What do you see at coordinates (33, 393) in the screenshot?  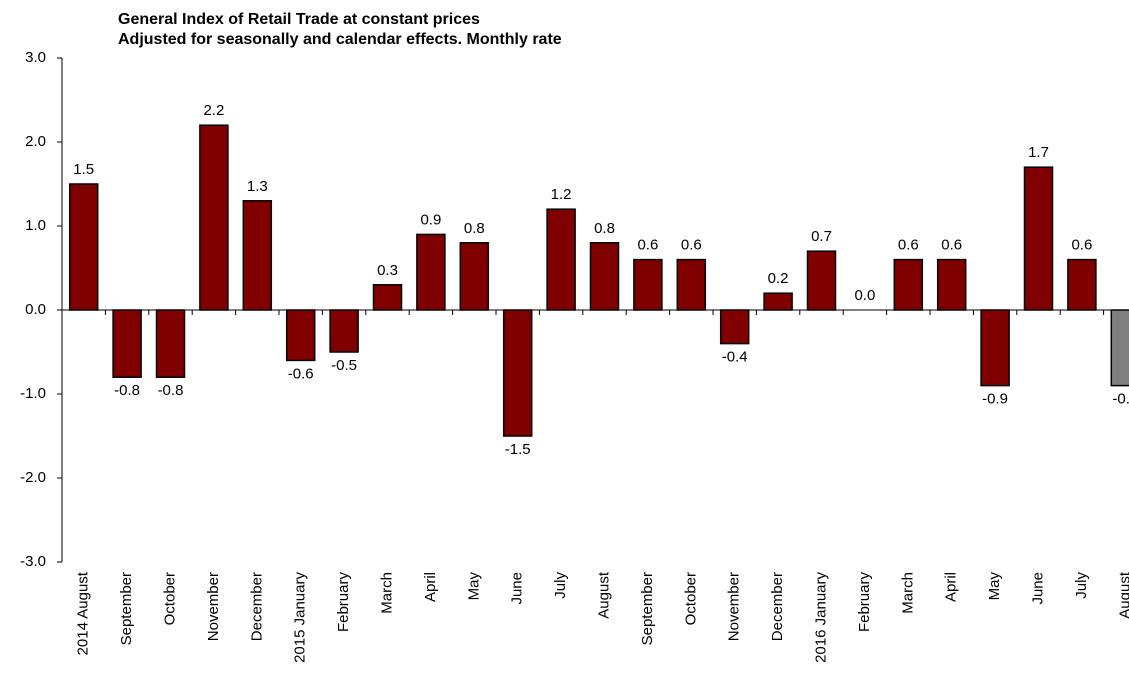 I see `y-tick-label: -1.0` at bounding box center [33, 393].